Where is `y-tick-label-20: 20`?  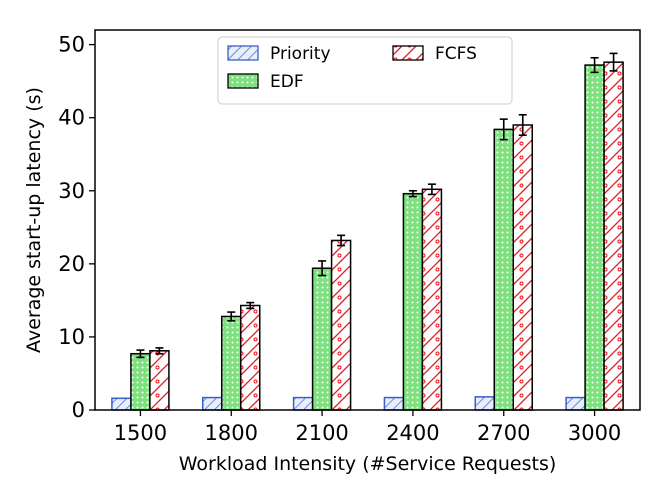 y-tick-label-20: 20 is located at coordinates (71, 264).